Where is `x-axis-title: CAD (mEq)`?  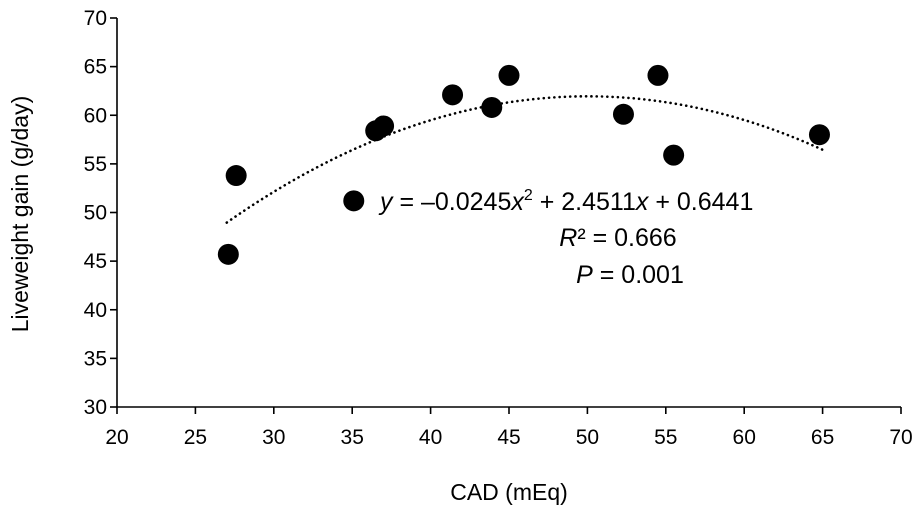
x-axis-title: CAD (mEq) is located at coordinates (509, 492).